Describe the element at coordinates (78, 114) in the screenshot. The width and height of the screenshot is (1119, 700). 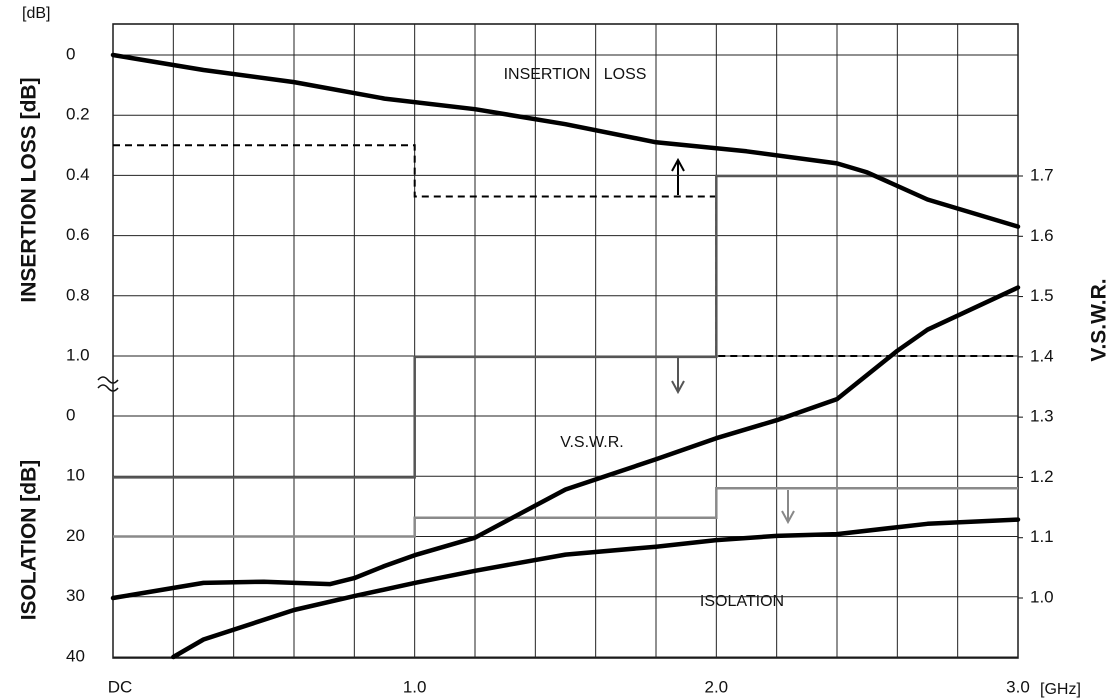
I see `y-tick-label: 0.2` at that location.